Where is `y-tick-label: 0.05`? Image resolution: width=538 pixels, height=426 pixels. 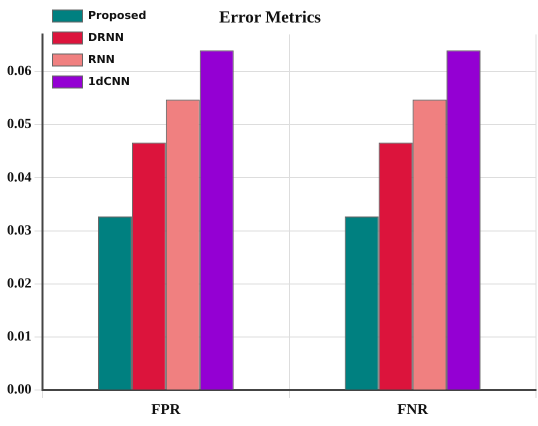
y-tick-label: 0.05 is located at coordinates (19, 124).